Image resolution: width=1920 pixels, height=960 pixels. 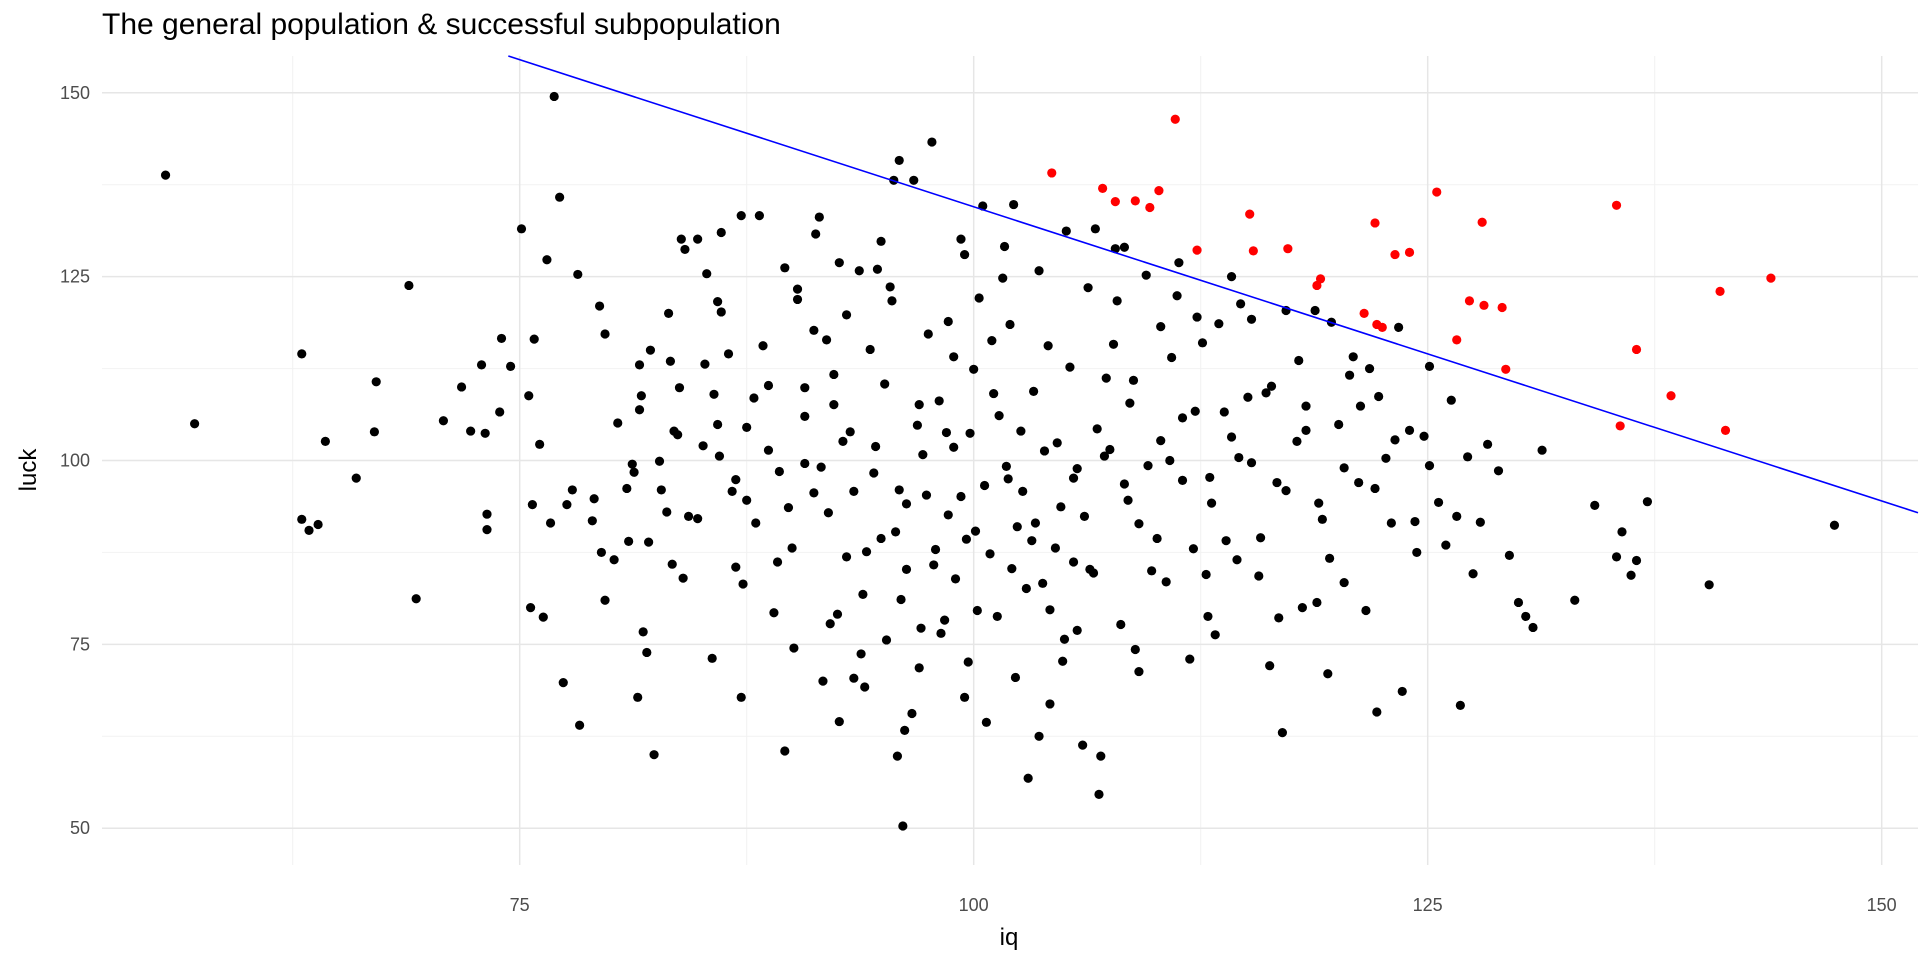 I want to click on y-tick-label: 75, so click(x=80, y=644).